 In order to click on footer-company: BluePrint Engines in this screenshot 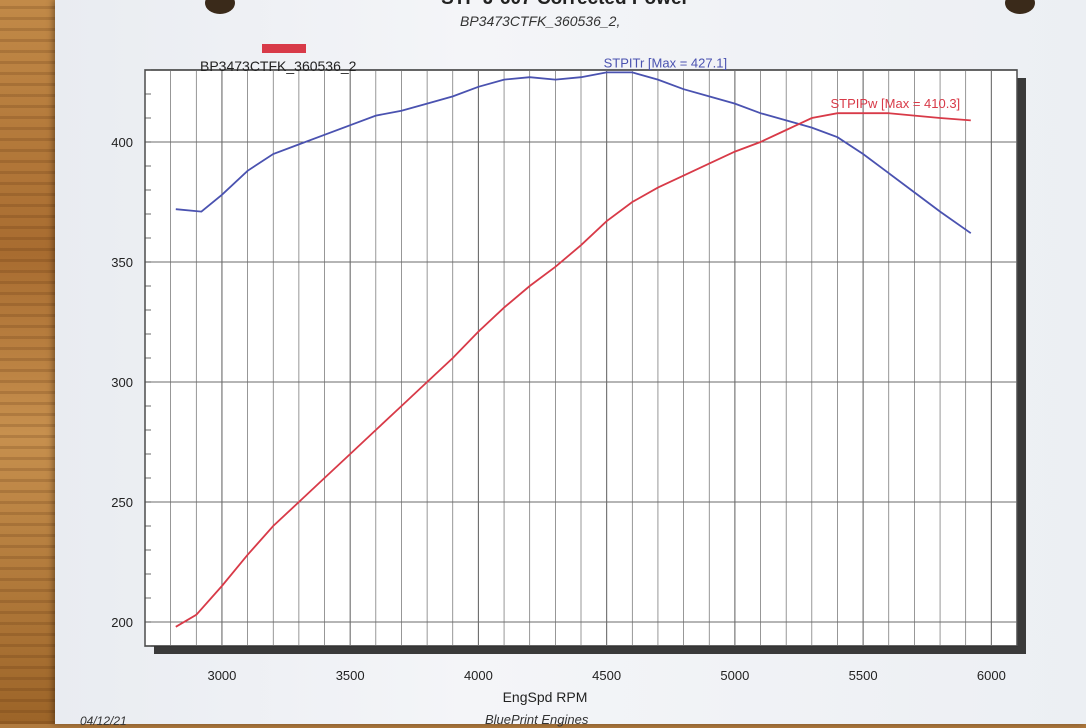, I will do `click(537, 719)`.